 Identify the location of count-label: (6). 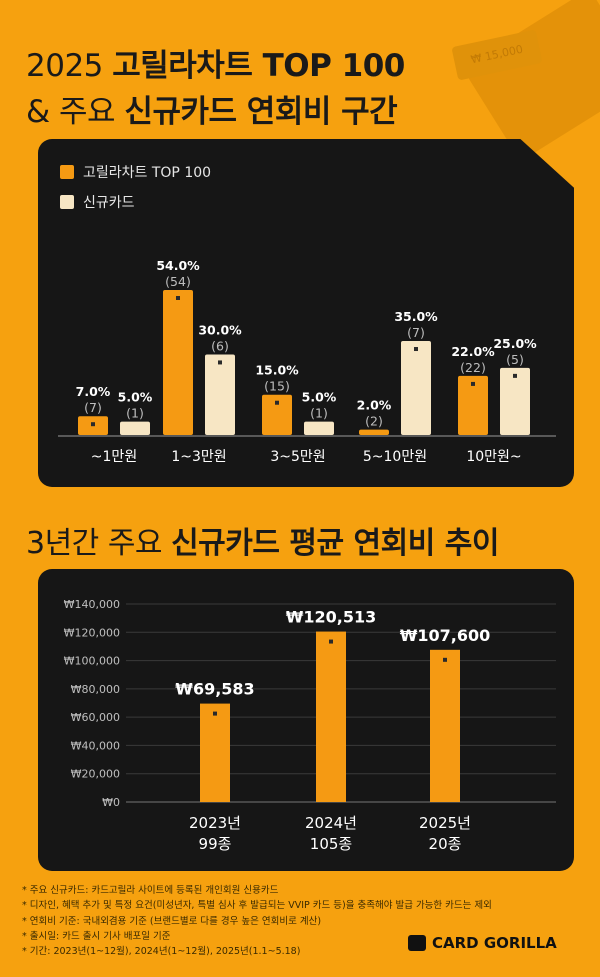
(220, 345).